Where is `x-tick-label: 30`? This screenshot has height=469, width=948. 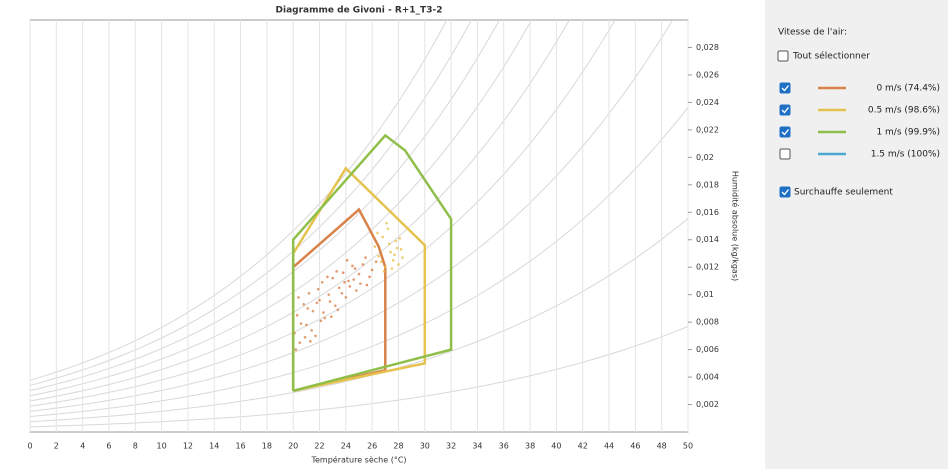
x-tick-label: 30 is located at coordinates (425, 446).